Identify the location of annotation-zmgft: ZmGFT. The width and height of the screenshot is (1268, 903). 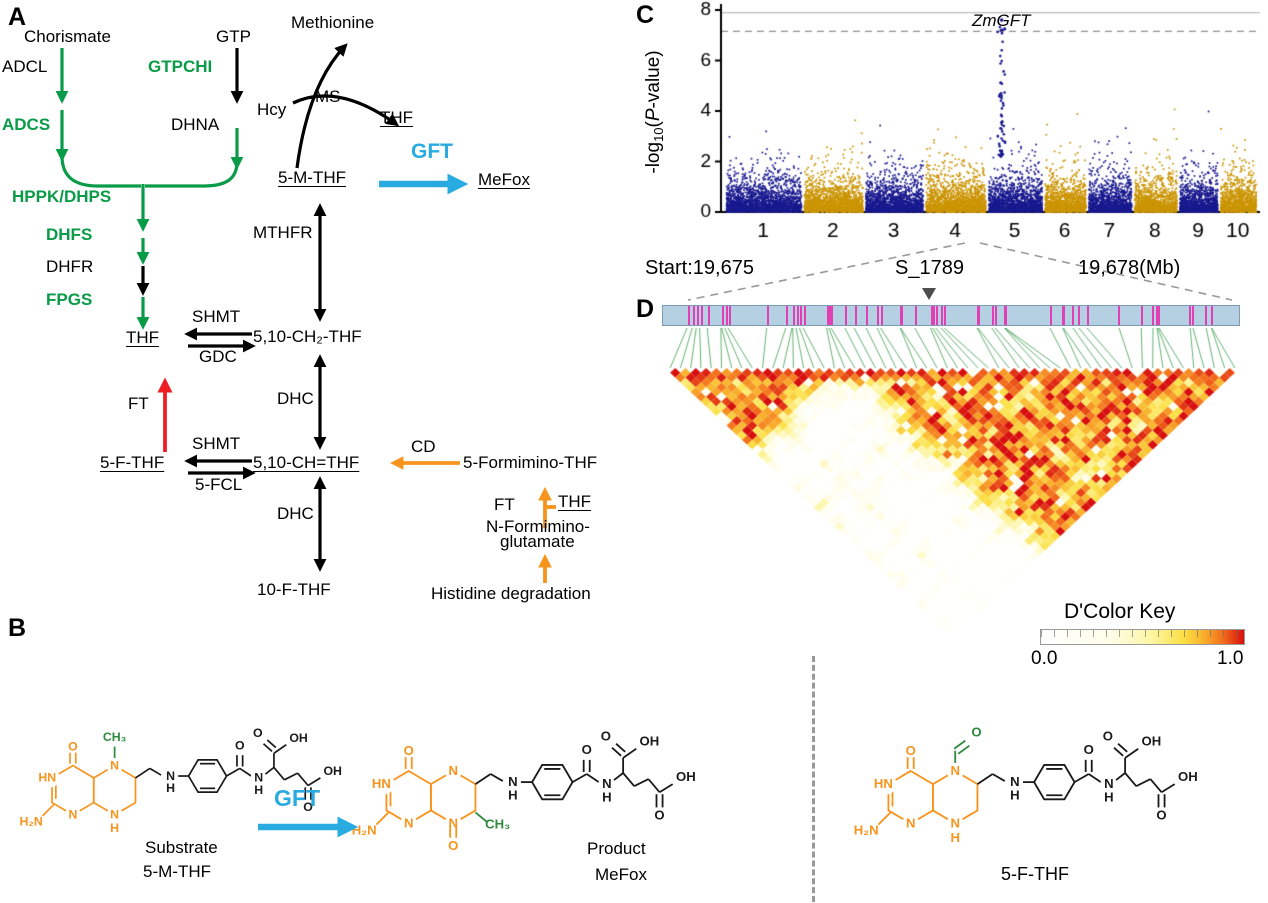
(1001, 20).